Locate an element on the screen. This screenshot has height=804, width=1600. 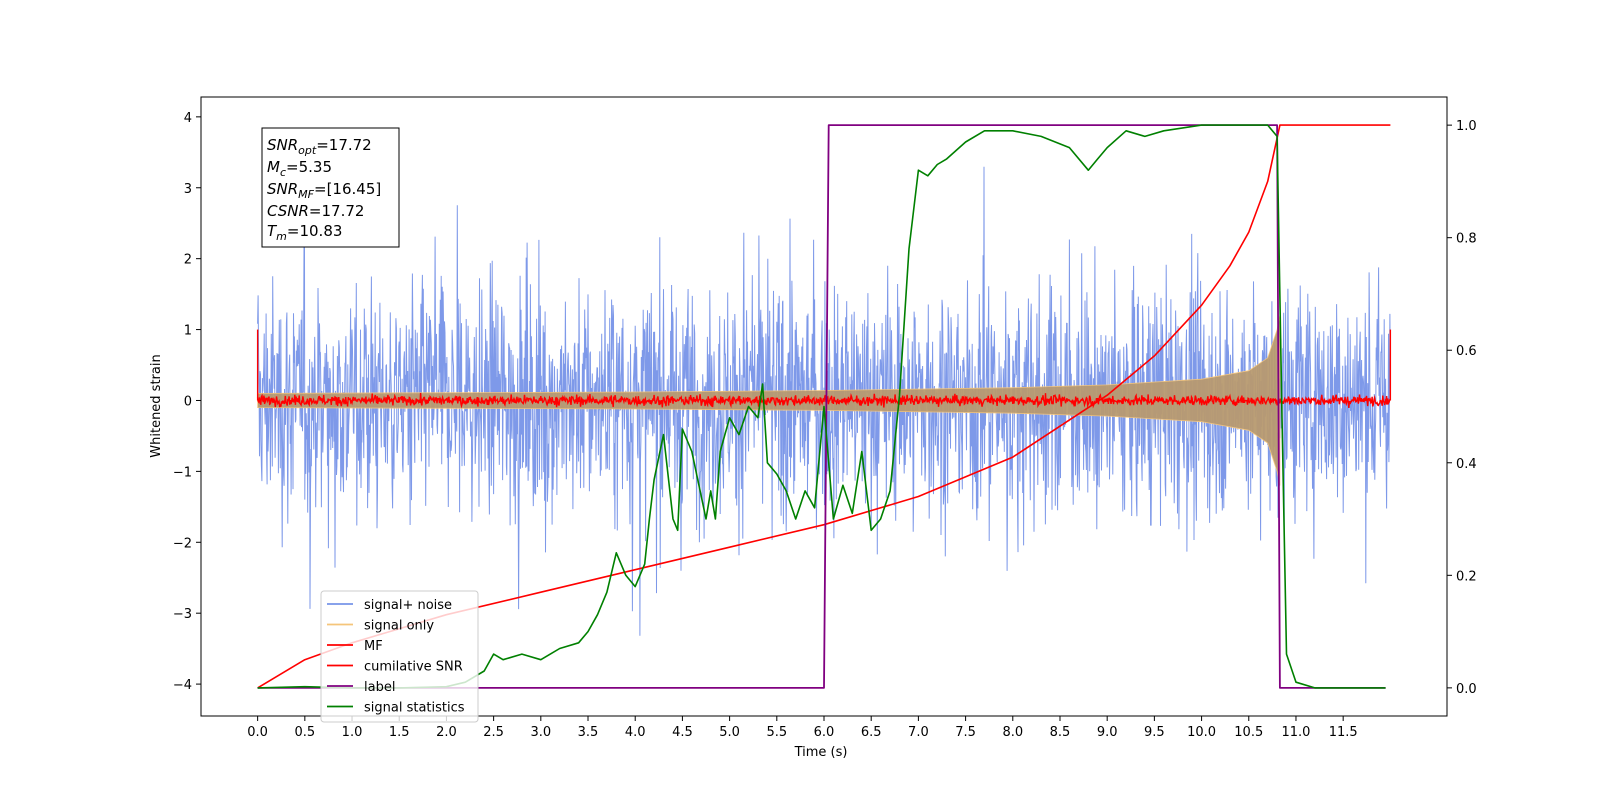
y-tick-label: −2 is located at coordinates (182, 543).